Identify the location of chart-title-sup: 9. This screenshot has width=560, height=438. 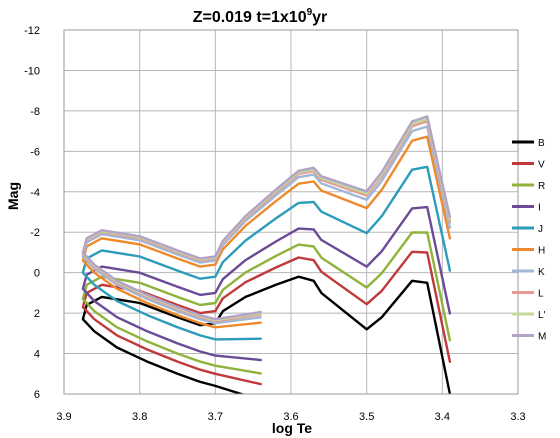
(310, 12).